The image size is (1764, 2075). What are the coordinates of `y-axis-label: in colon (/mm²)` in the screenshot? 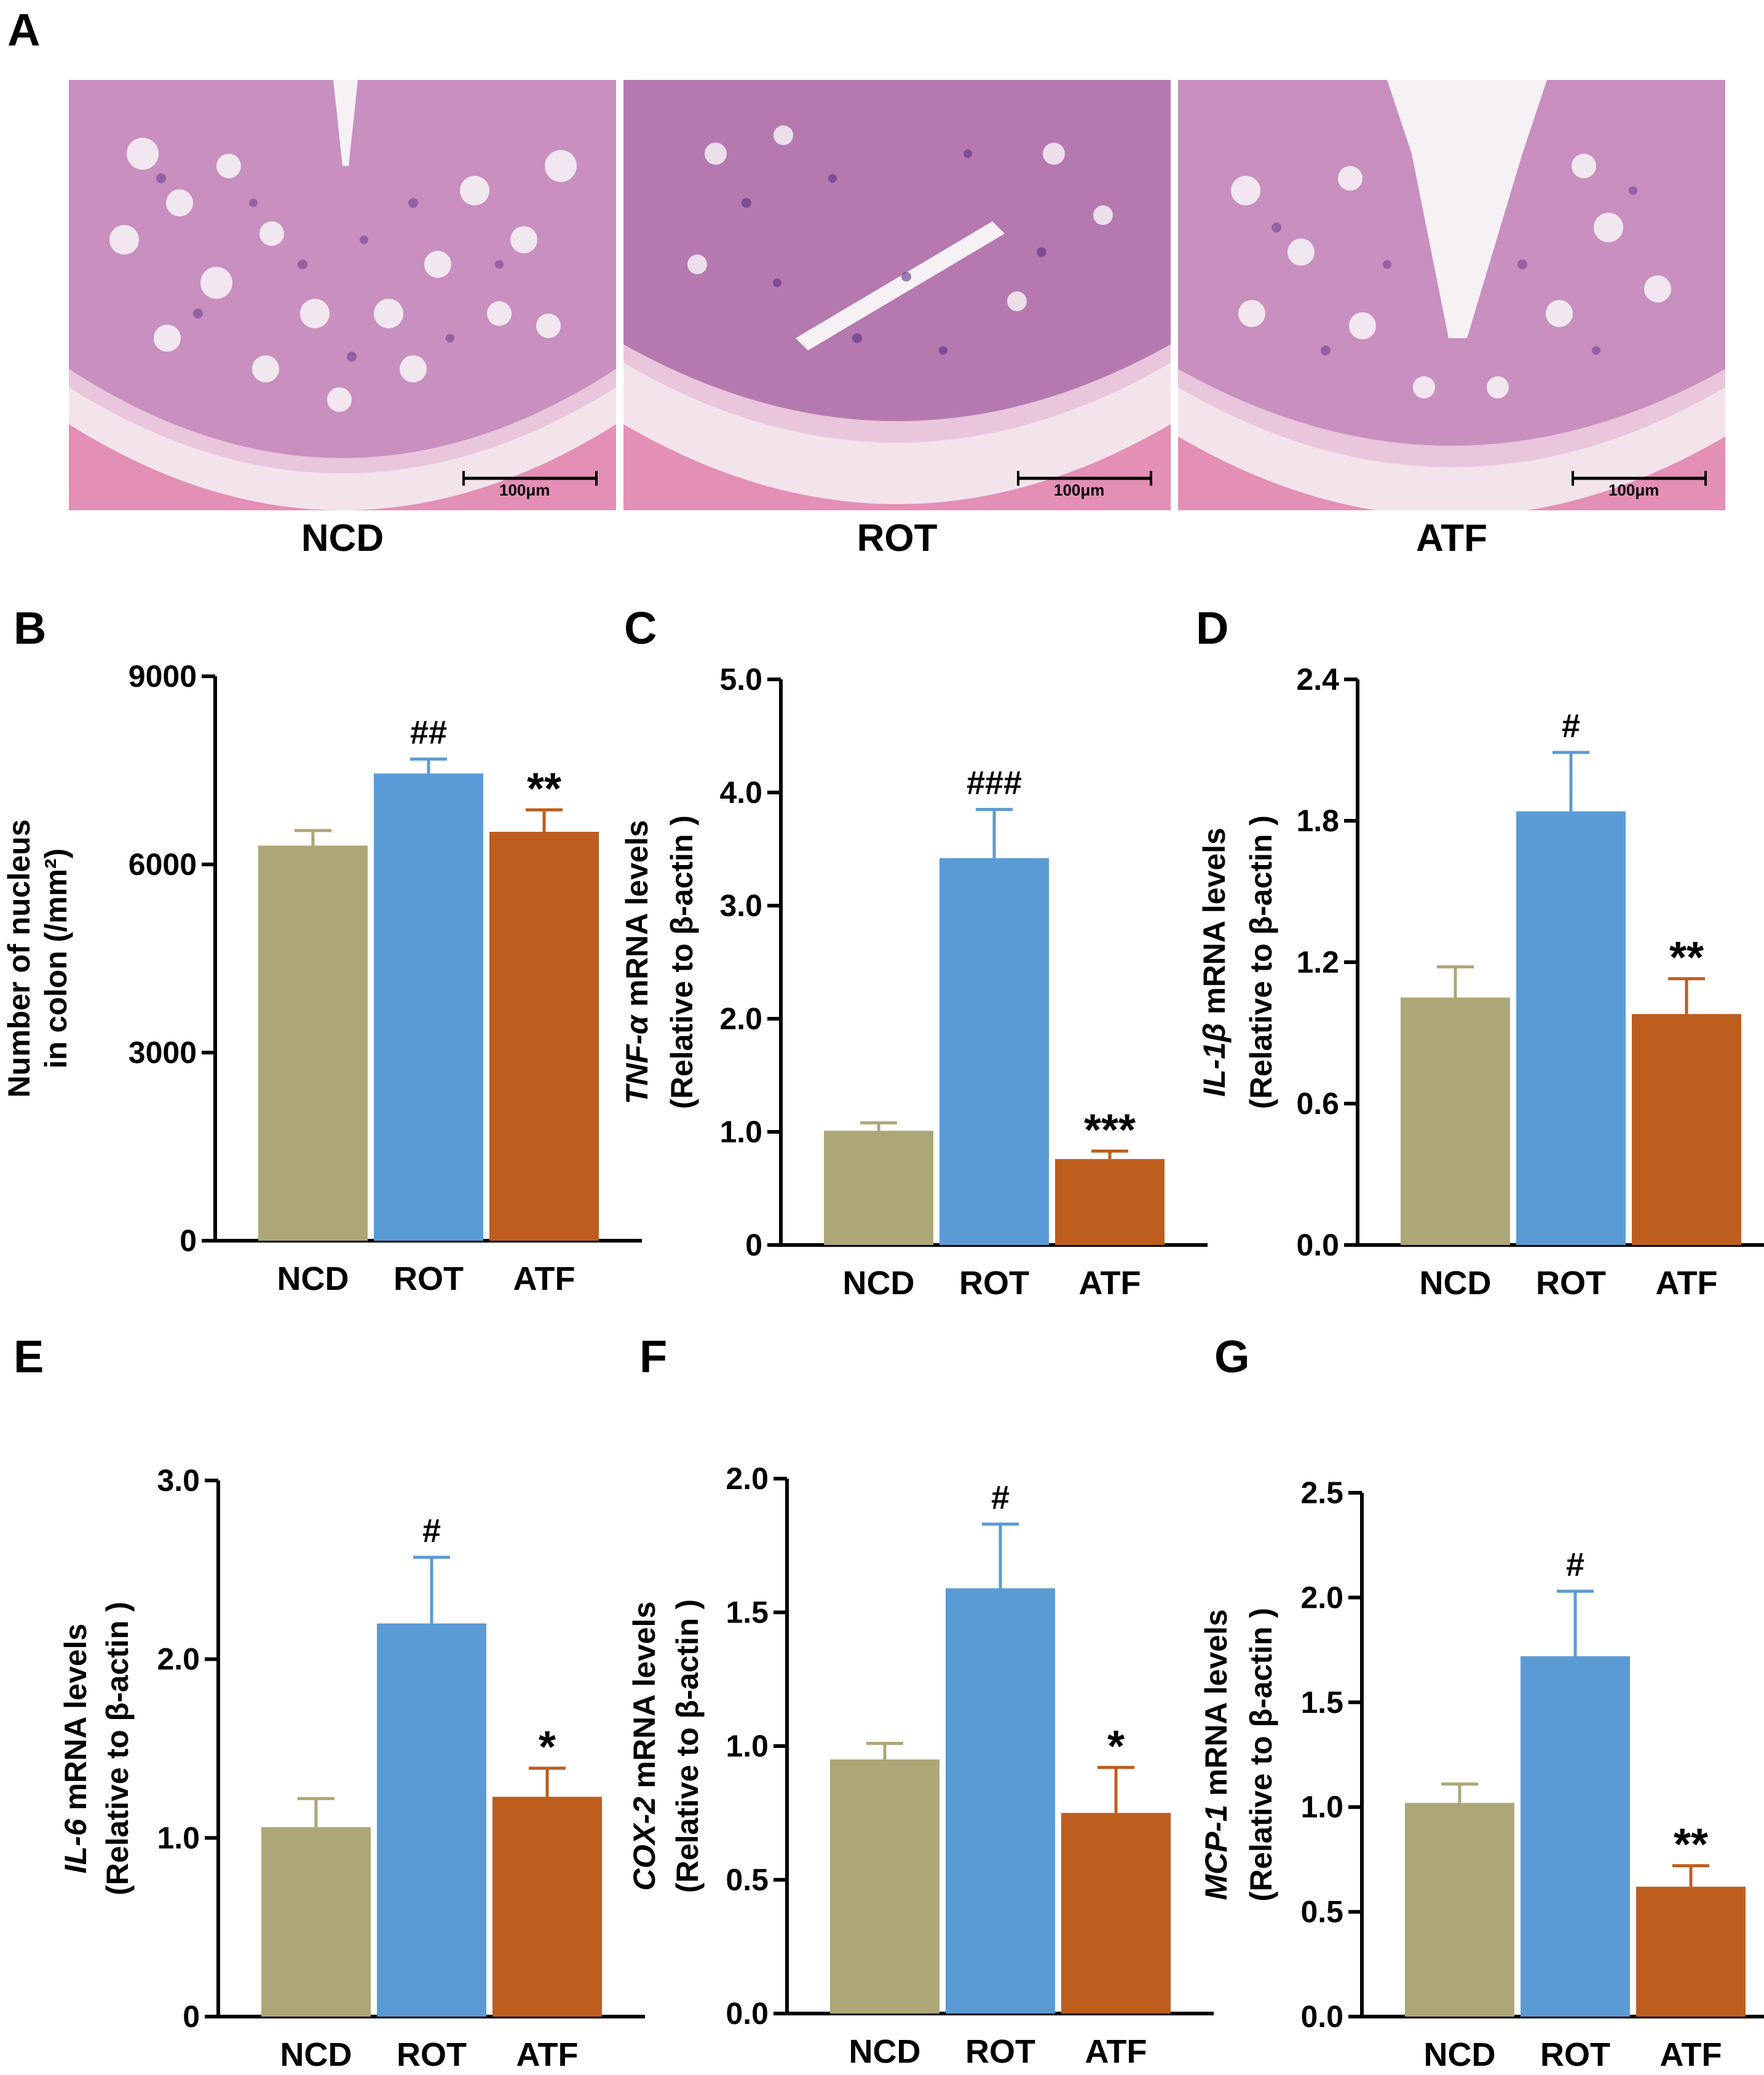 It's located at (56, 958).